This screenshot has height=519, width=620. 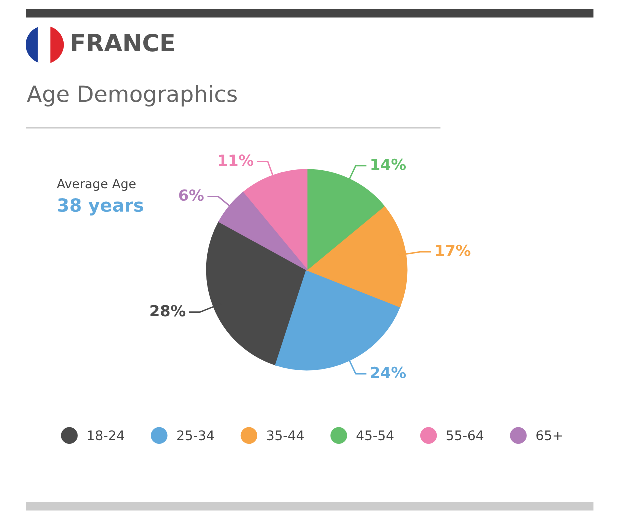 What do you see at coordinates (375, 435) in the screenshot?
I see `legend-label: 45-54` at bounding box center [375, 435].